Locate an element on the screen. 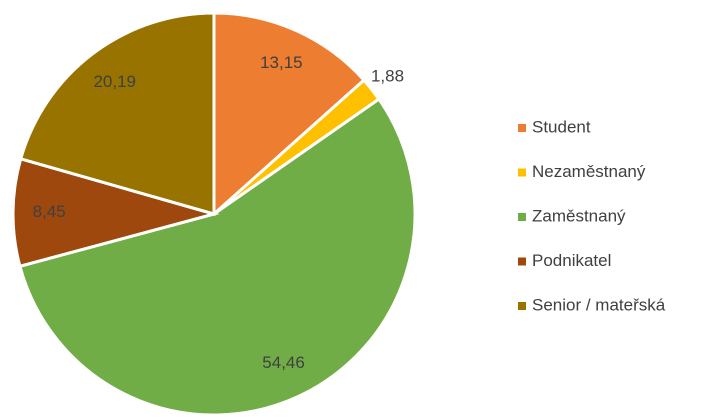  data-label: 54,46 is located at coordinates (283, 362).